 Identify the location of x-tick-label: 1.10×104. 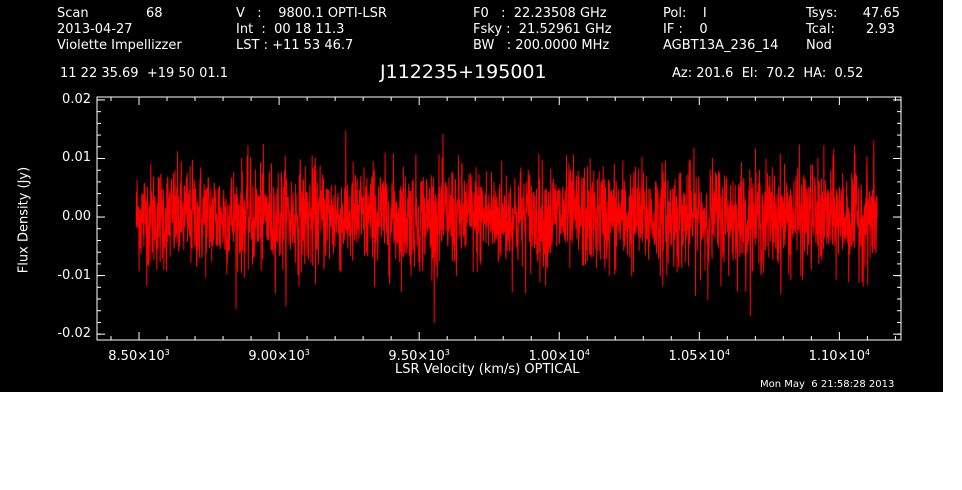
(839, 356).